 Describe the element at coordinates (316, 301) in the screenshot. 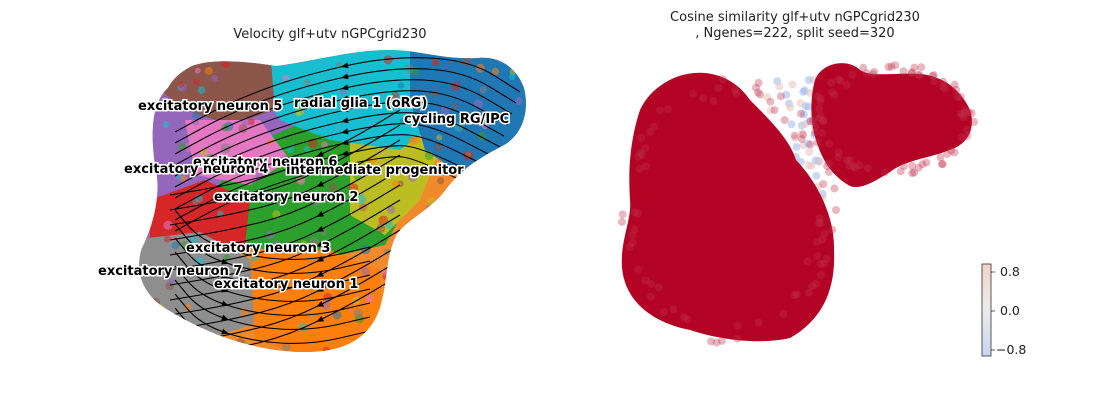

I see `cluster-region-excitatory-neuron-1-core` at that location.